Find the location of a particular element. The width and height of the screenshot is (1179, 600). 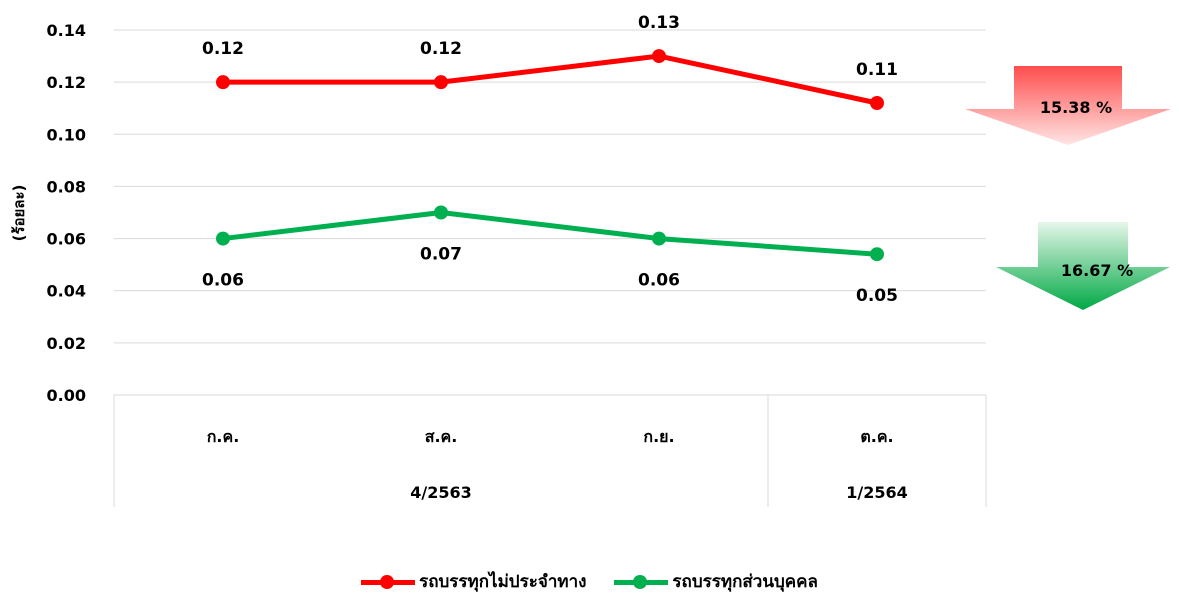

y-tick-label: 0.02 is located at coordinates (66, 343).